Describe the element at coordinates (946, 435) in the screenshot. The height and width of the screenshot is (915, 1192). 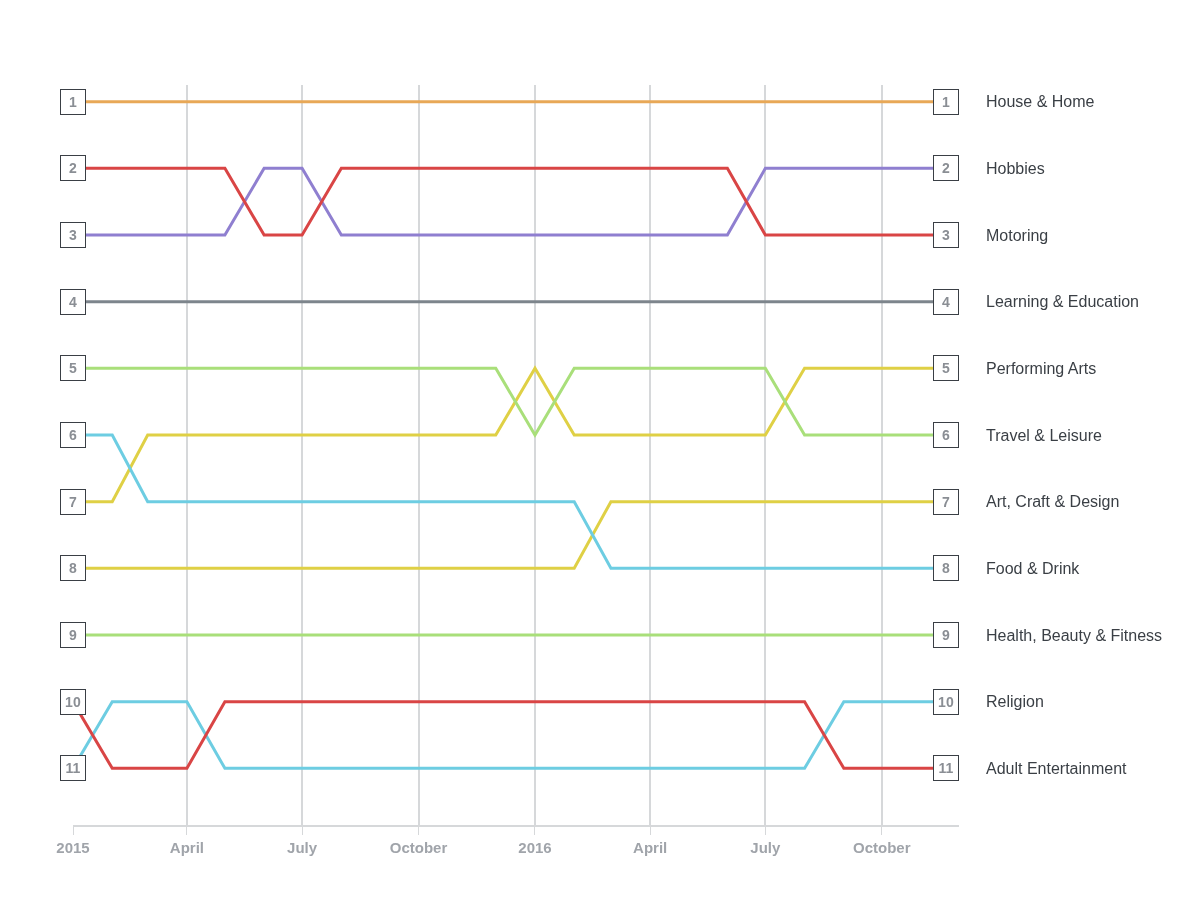
I see `y2-tick-label: 6` at that location.